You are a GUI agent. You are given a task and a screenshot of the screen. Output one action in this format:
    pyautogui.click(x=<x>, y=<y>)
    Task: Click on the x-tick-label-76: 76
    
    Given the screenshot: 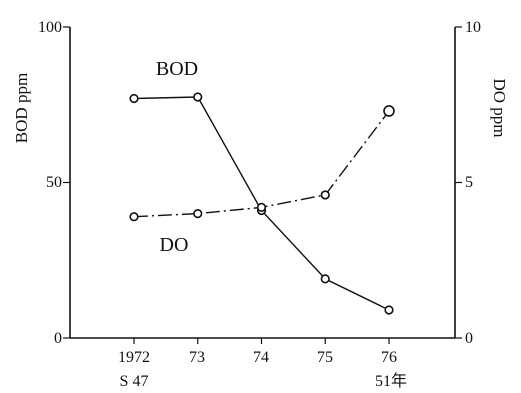 What is the action you would take?
    pyautogui.click(x=389, y=357)
    